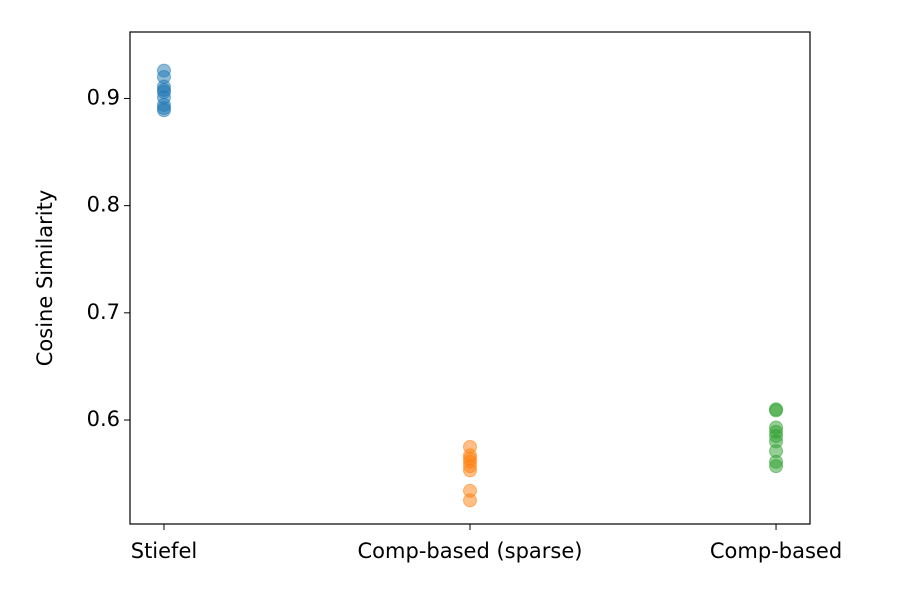  I want to click on x-tick-label: Comp-based, so click(776, 551).